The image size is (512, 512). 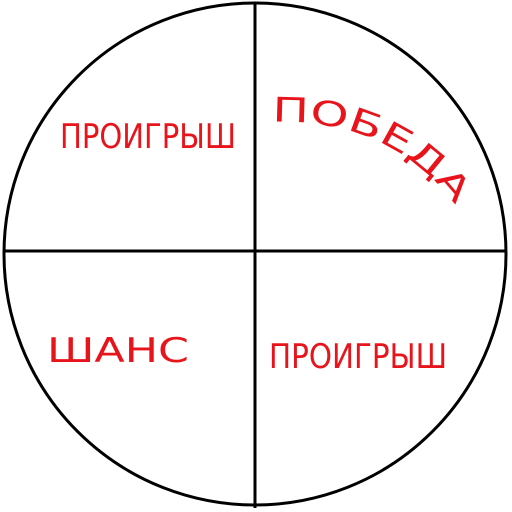 I want to click on segment-label-top-left: ПРОИГРЫШ, so click(x=148, y=137).